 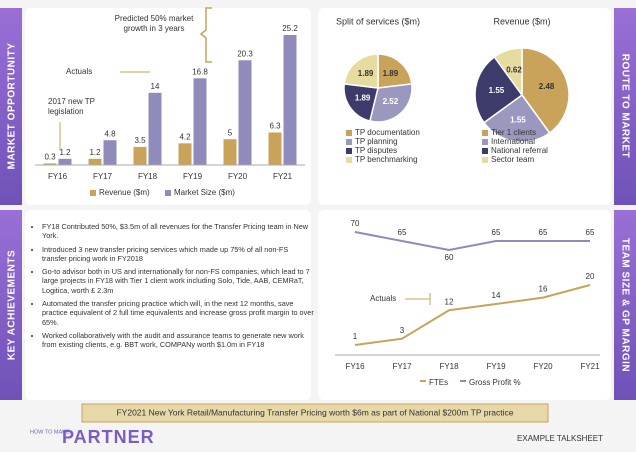 What do you see at coordinates (387, 132) in the screenshot?
I see `legend-label: TP documentation` at bounding box center [387, 132].